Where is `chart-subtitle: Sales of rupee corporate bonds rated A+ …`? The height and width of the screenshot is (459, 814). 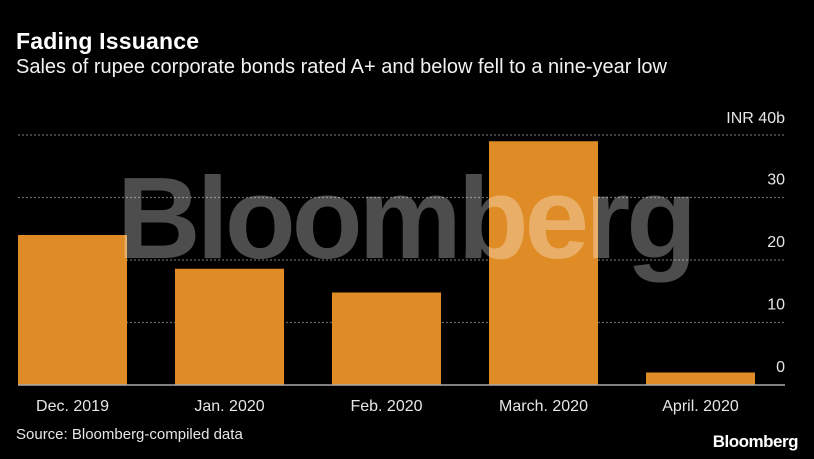
chart-subtitle: Sales of rupee corporate bonds rated A+ … is located at coordinates (341, 67).